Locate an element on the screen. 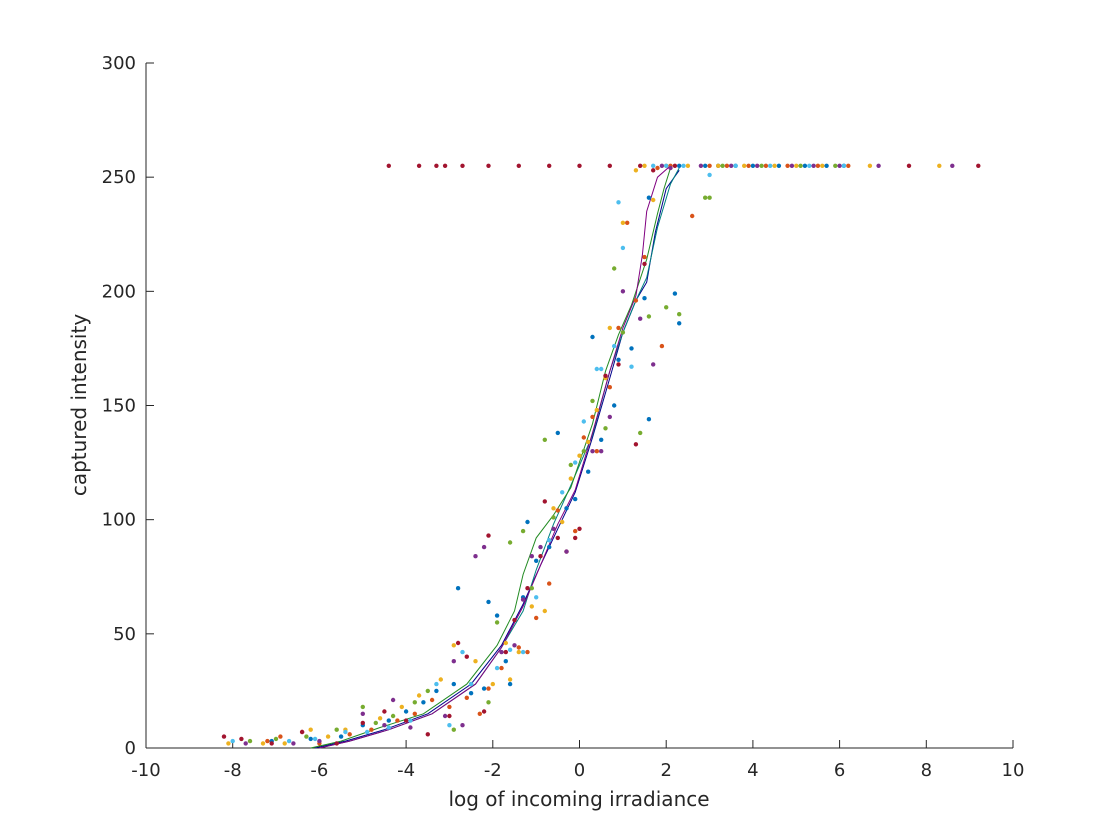 The image size is (1120, 840). y-tick-label: 50 is located at coordinates (124, 634).